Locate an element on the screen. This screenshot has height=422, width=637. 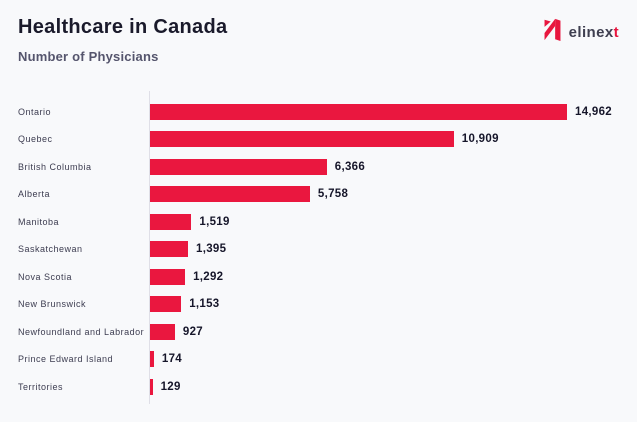
bar-area: 14,962 is located at coordinates (393, 112).